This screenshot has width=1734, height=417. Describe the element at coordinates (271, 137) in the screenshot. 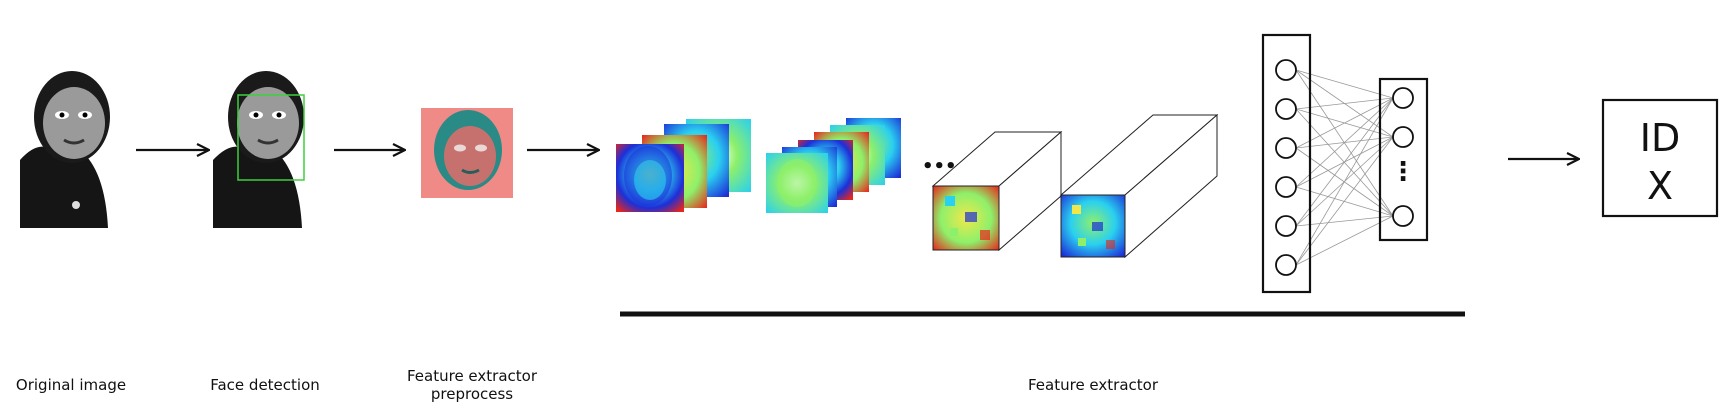

I see `detection-box` at that location.